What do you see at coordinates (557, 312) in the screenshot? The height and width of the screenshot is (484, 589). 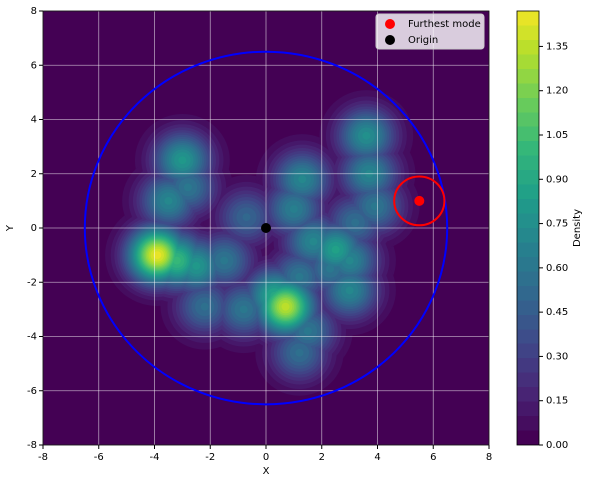 I see `colorbar-tick-label: 0.45` at bounding box center [557, 312].